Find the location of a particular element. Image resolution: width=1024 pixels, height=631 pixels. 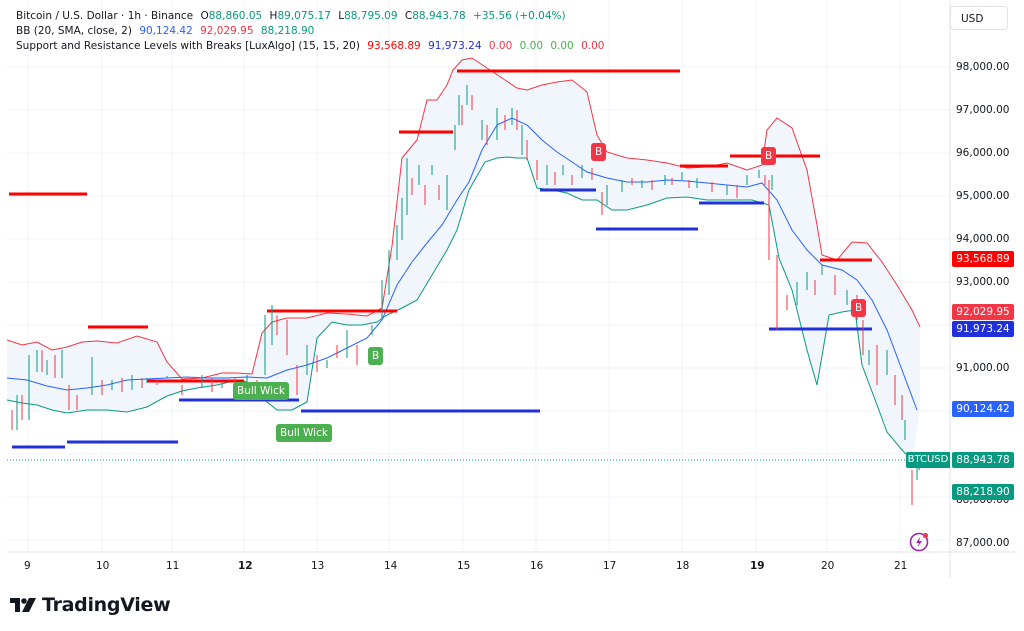

bb-lower-price-tag: 88,218.90 is located at coordinates (983, 492).